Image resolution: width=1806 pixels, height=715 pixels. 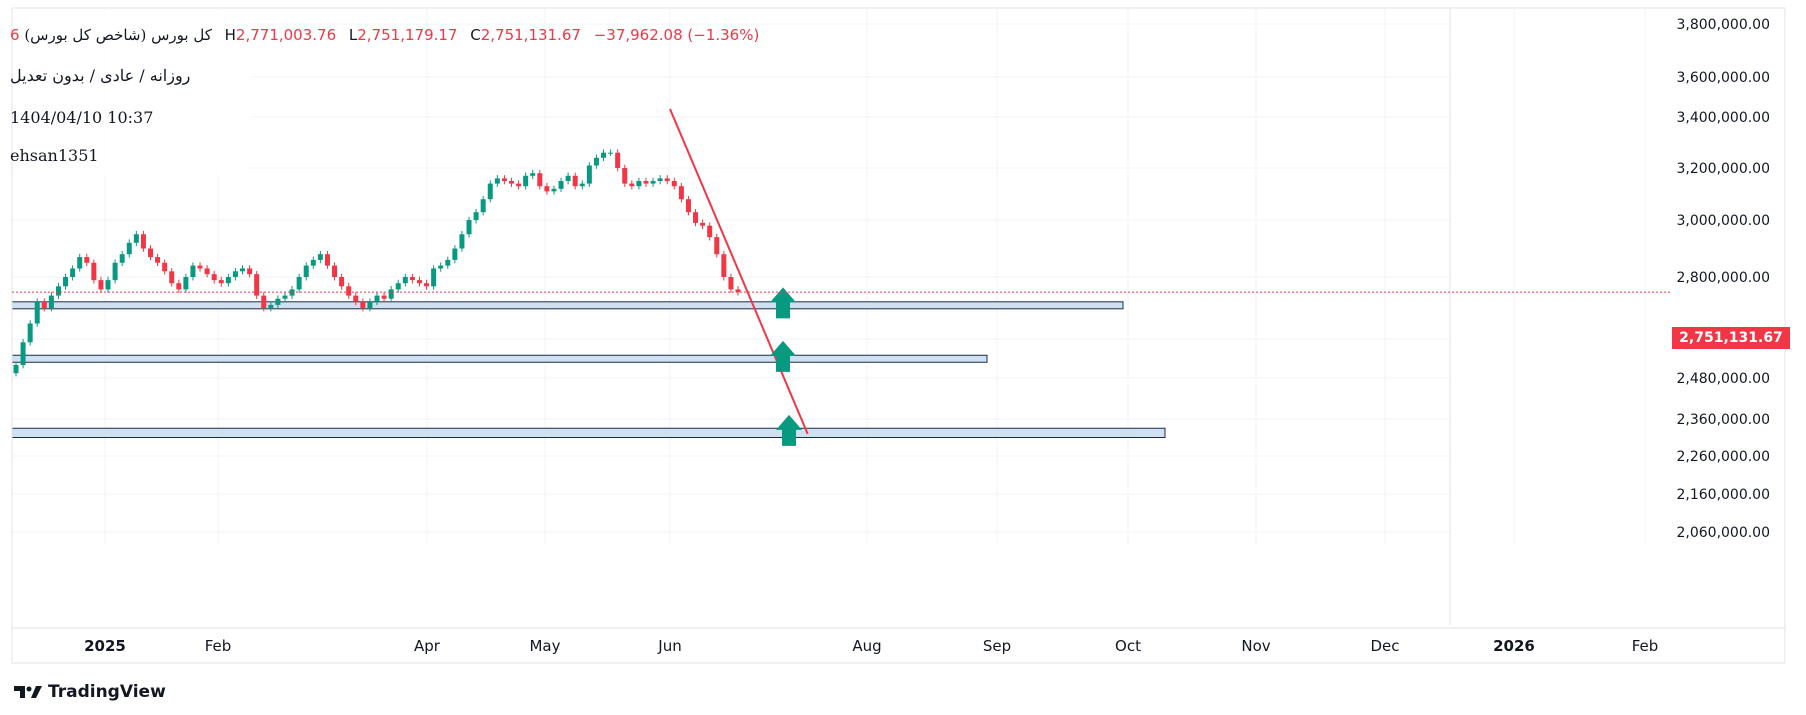 What do you see at coordinates (1723, 278) in the screenshot?
I see `y-tick-label: 2,800,000.00` at bounding box center [1723, 278].